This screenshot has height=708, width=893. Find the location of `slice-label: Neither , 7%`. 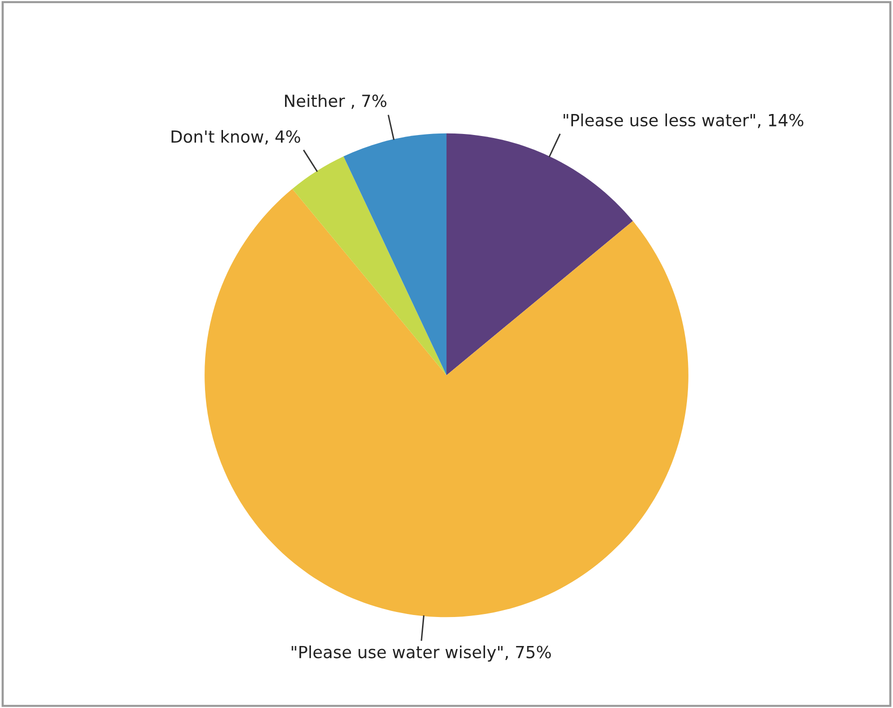

slice-label: Neither , 7% is located at coordinates (335, 101).